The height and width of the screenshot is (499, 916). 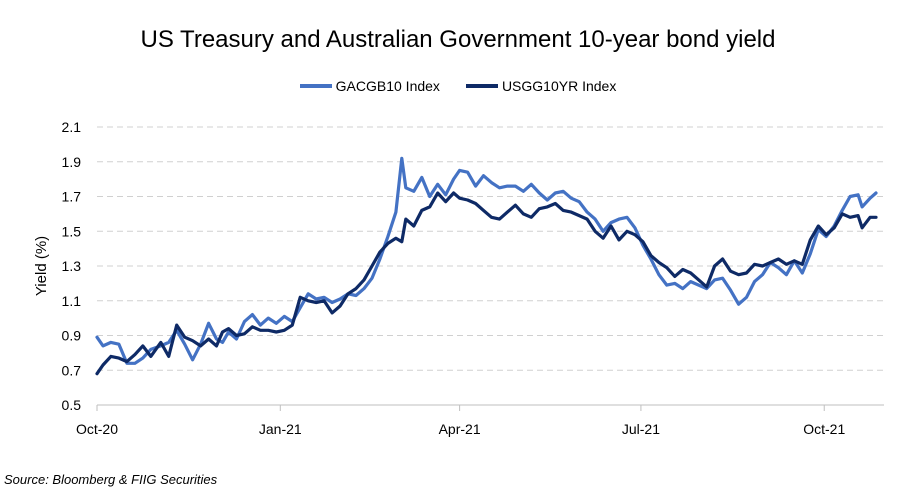 I want to click on y-tick-label: 1.3, so click(x=72, y=266).